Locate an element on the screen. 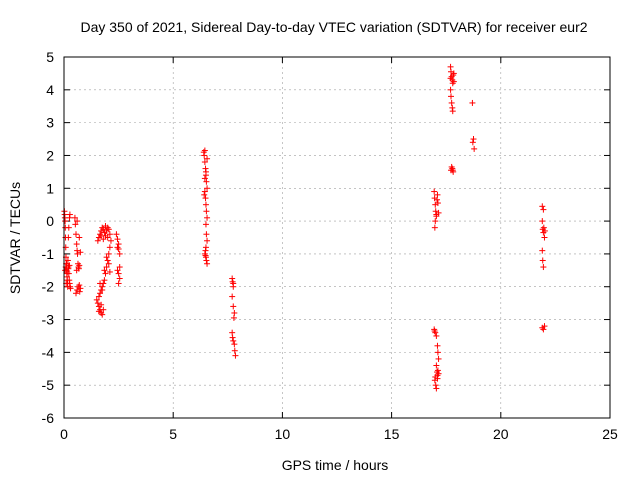  y-tick-label: -4 is located at coordinates (48, 352).